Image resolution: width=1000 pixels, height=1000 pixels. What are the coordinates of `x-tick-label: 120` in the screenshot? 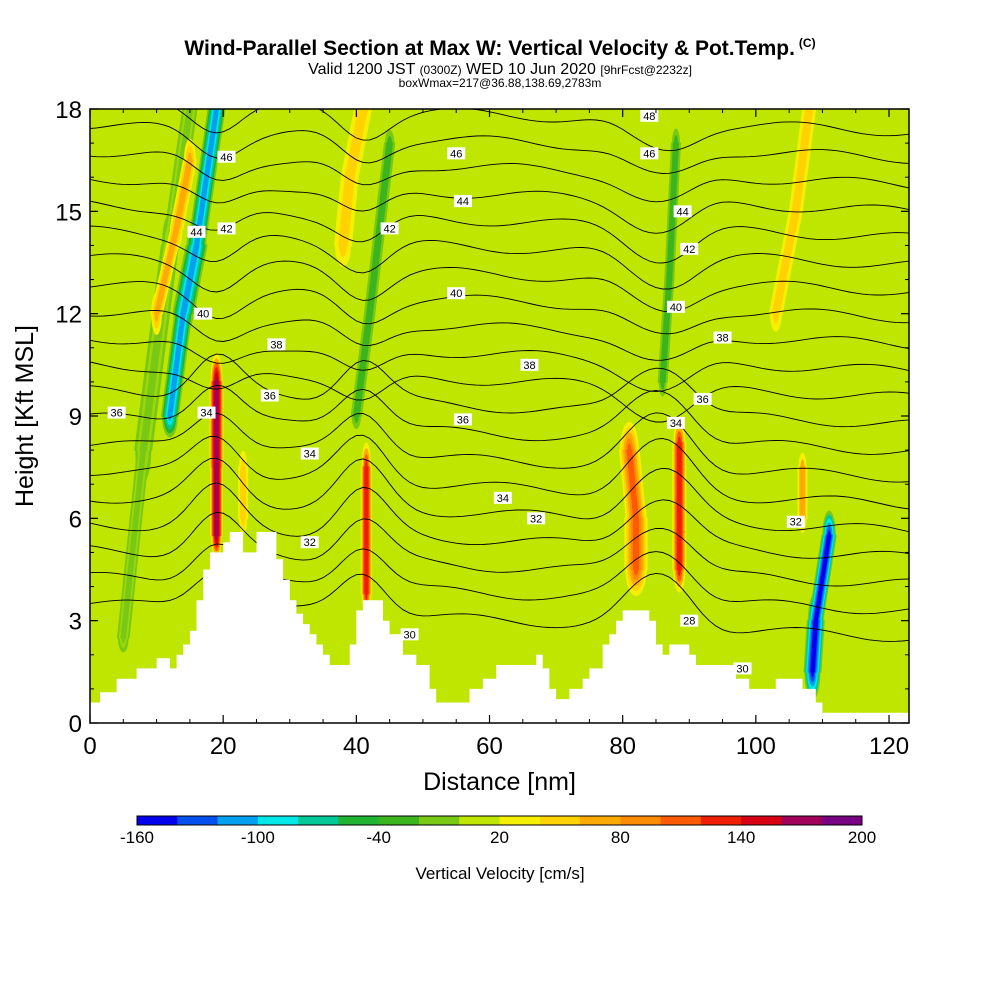 It's located at (889, 746).